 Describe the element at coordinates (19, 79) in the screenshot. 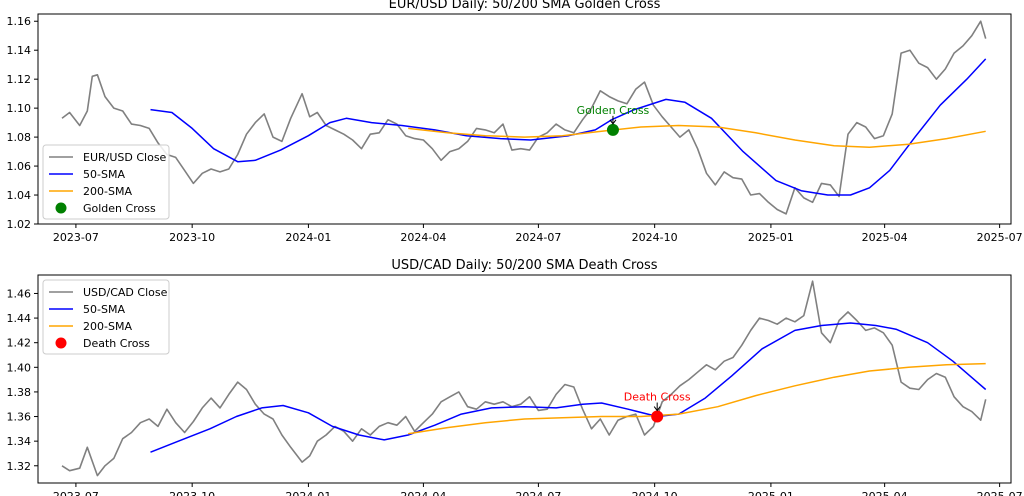

I see `y-tick-label: 1.12` at that location.